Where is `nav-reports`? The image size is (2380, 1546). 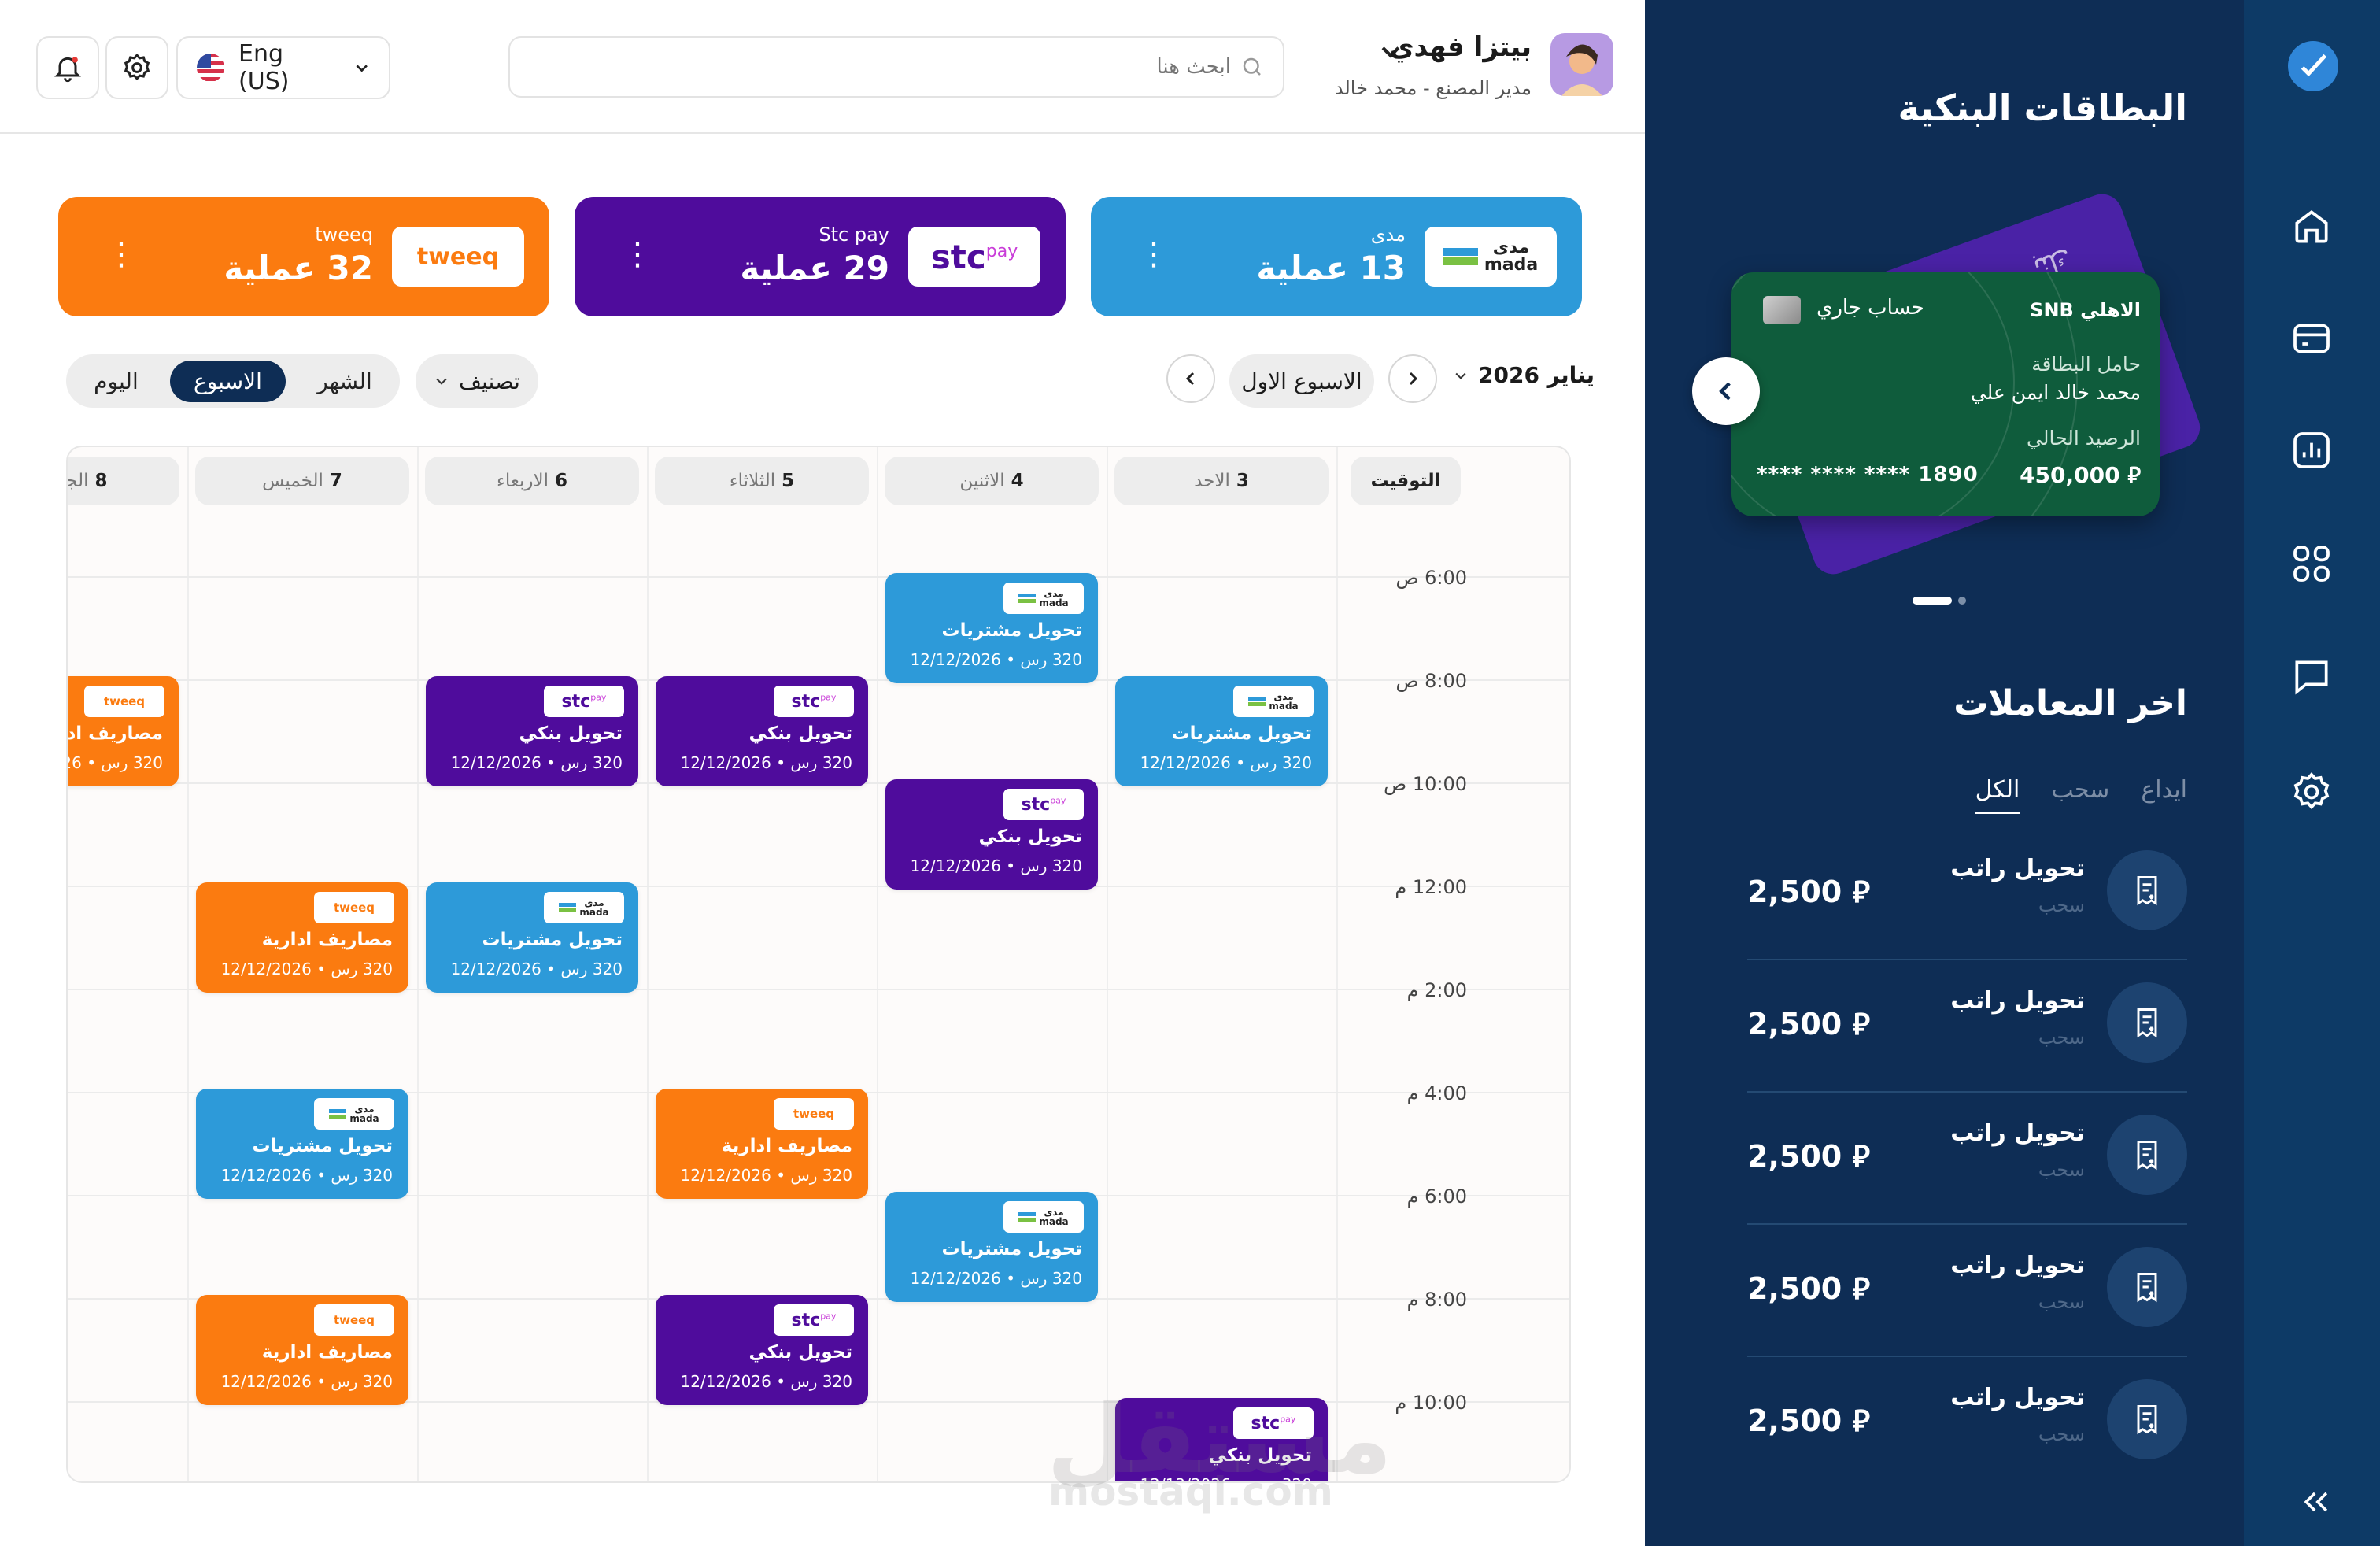 nav-reports is located at coordinates (2311, 451).